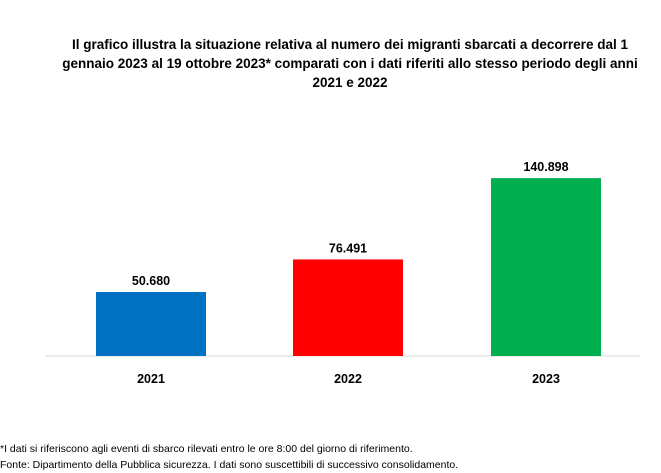 The width and height of the screenshot is (661, 473). Describe the element at coordinates (151, 324) in the screenshot. I see `bar-2021` at that location.